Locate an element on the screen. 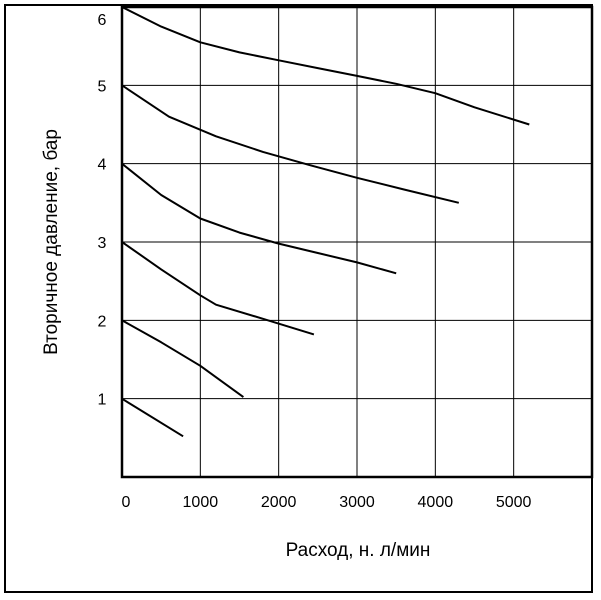 Image resolution: width=601 pixels, height=600 pixels. y-tick-label: 4 is located at coordinates (102, 165).